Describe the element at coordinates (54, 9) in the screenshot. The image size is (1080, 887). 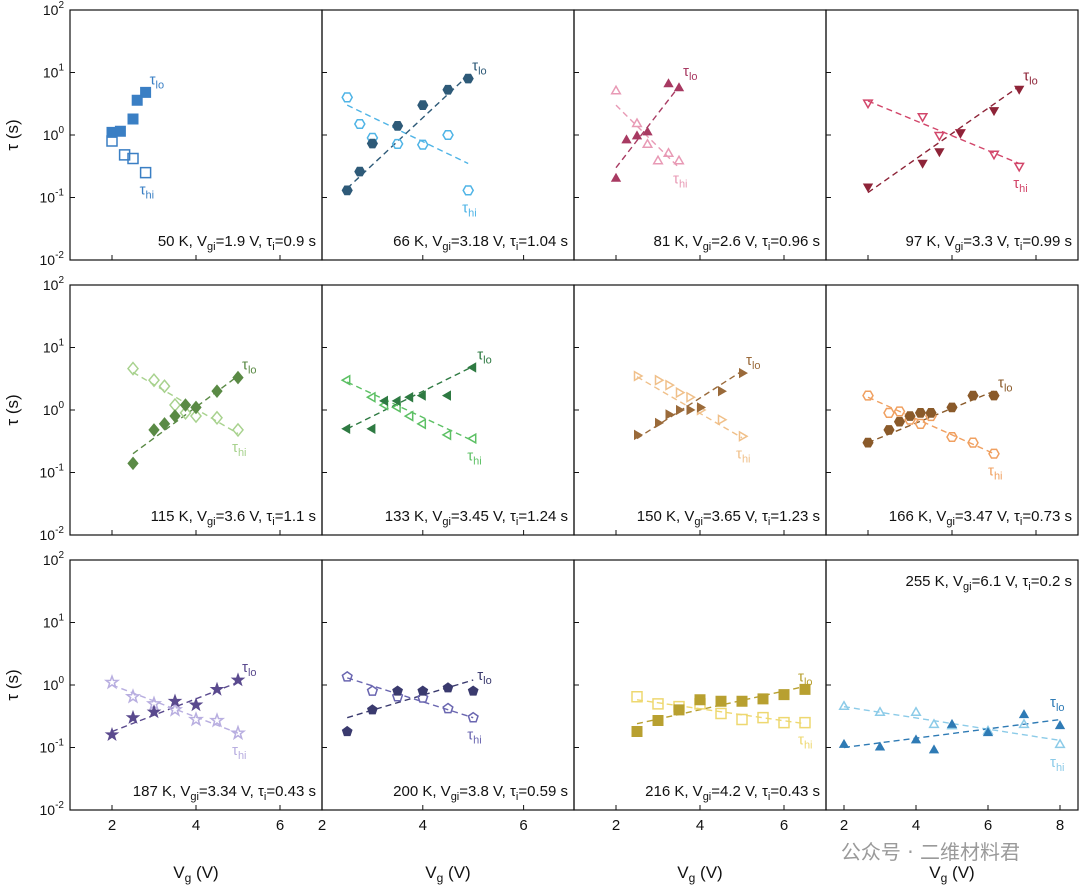
I see `y-tick-label: 10²` at that location.